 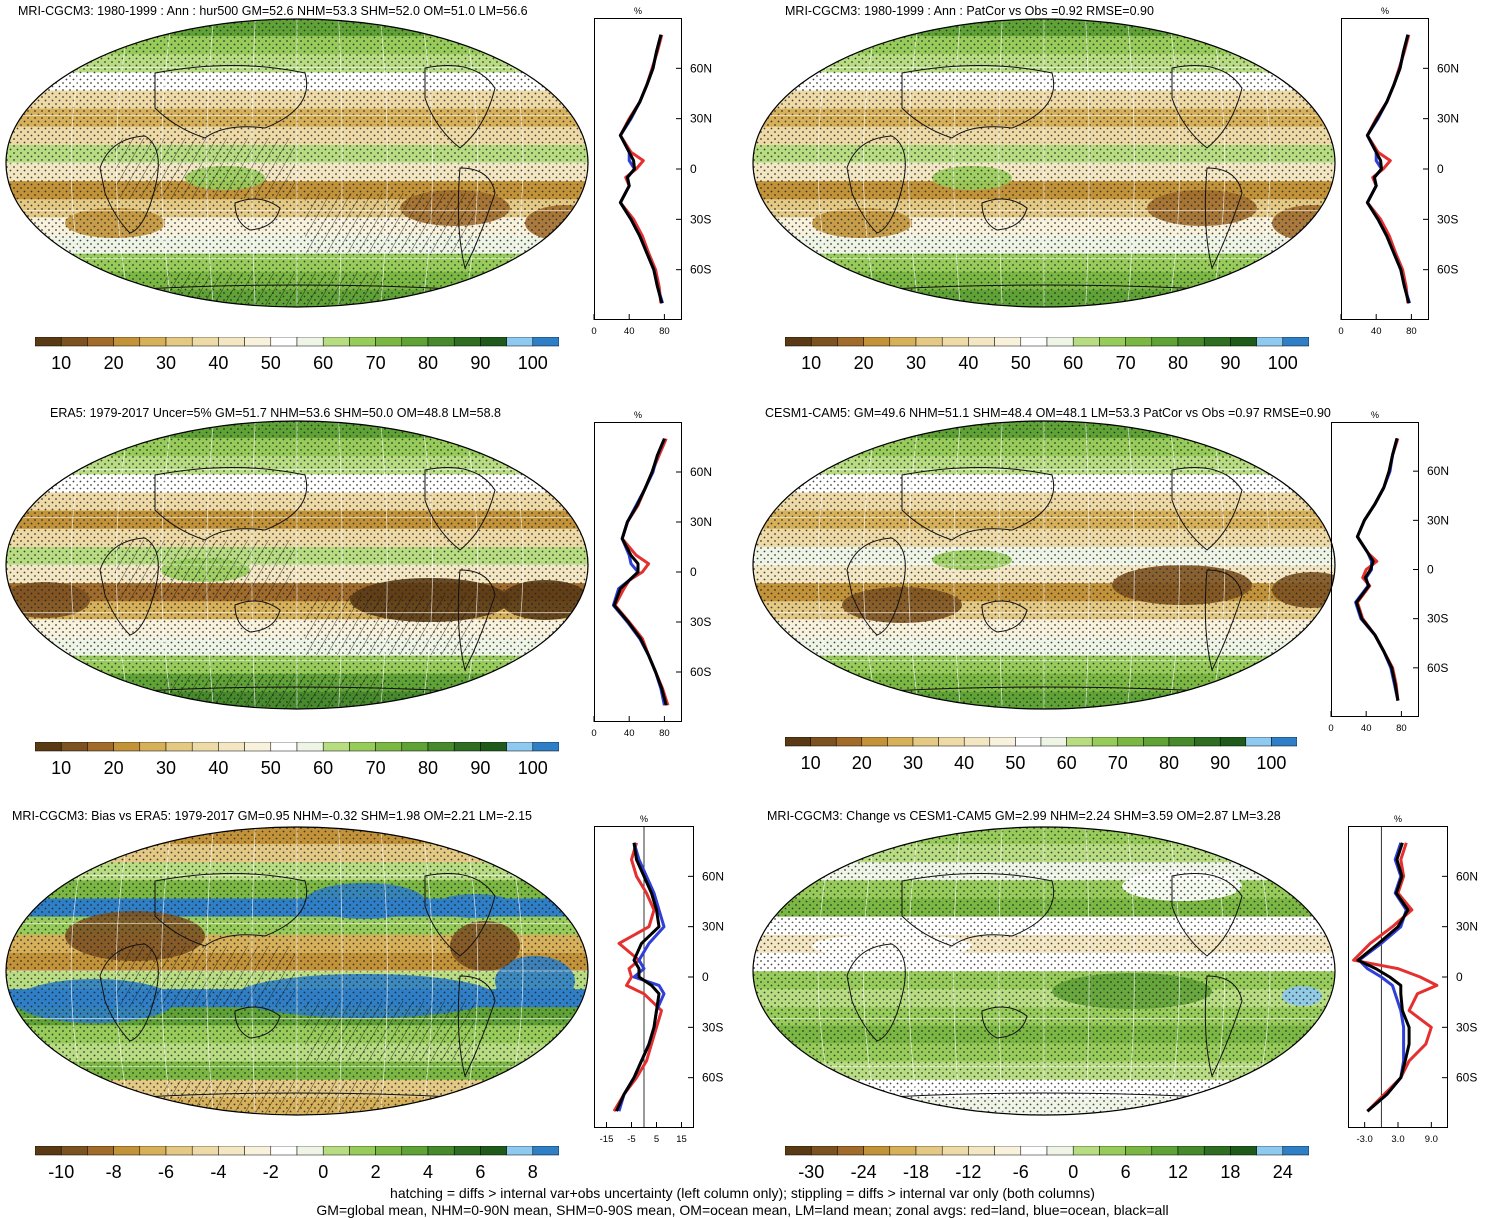 What do you see at coordinates (376, 363) in the screenshot?
I see `colorbar-tick-label: 70` at bounding box center [376, 363].